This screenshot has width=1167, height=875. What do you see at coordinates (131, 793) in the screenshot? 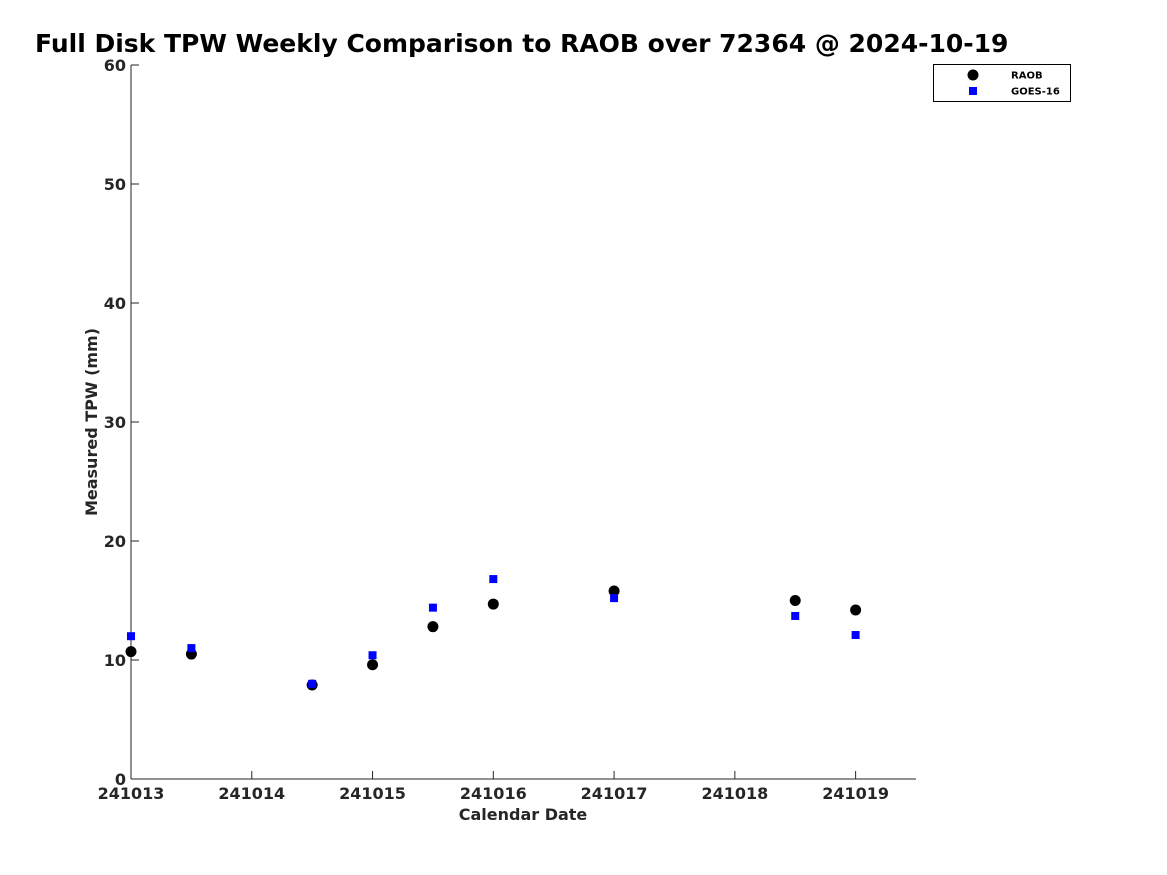
I see `x-tick-label: 241013` at bounding box center [131, 793].